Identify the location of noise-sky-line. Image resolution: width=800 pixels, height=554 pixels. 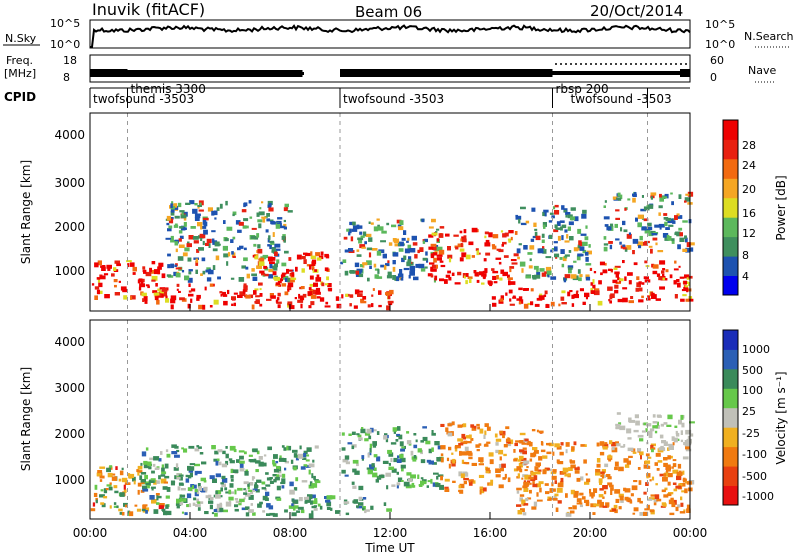
(390, 36).